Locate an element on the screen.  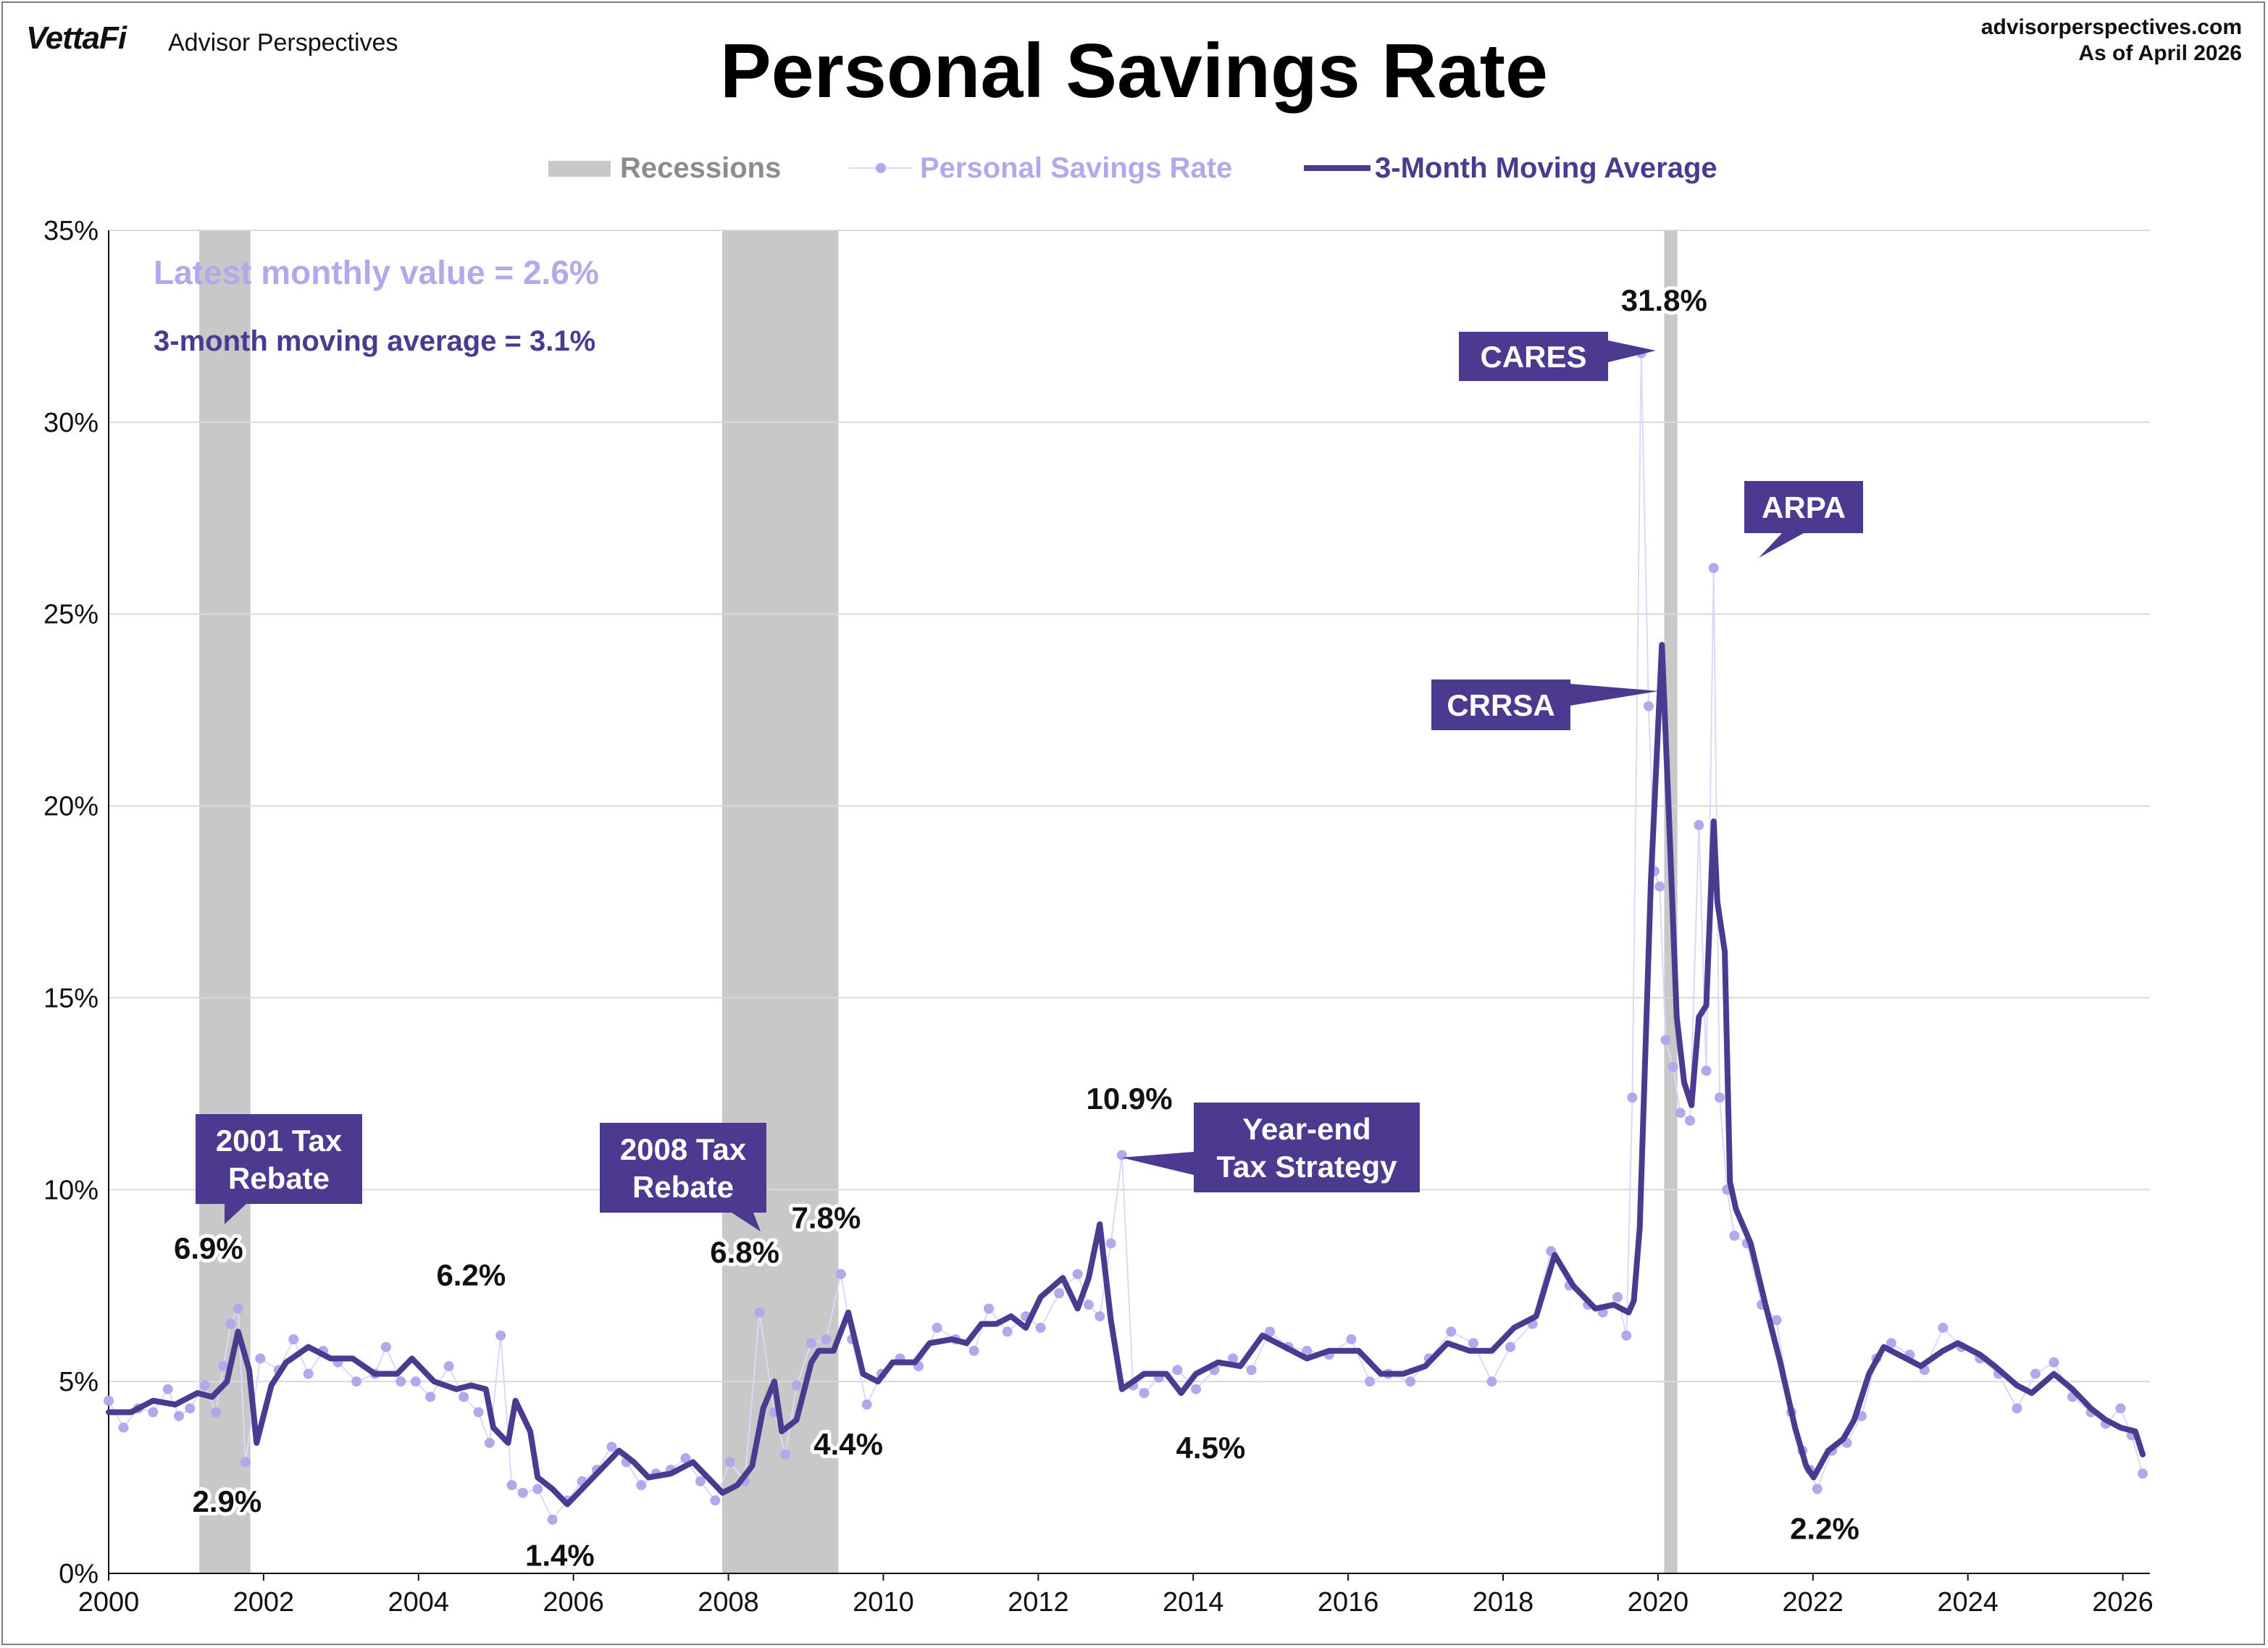
vettafi-logo: VettaFi is located at coordinates (77, 38).